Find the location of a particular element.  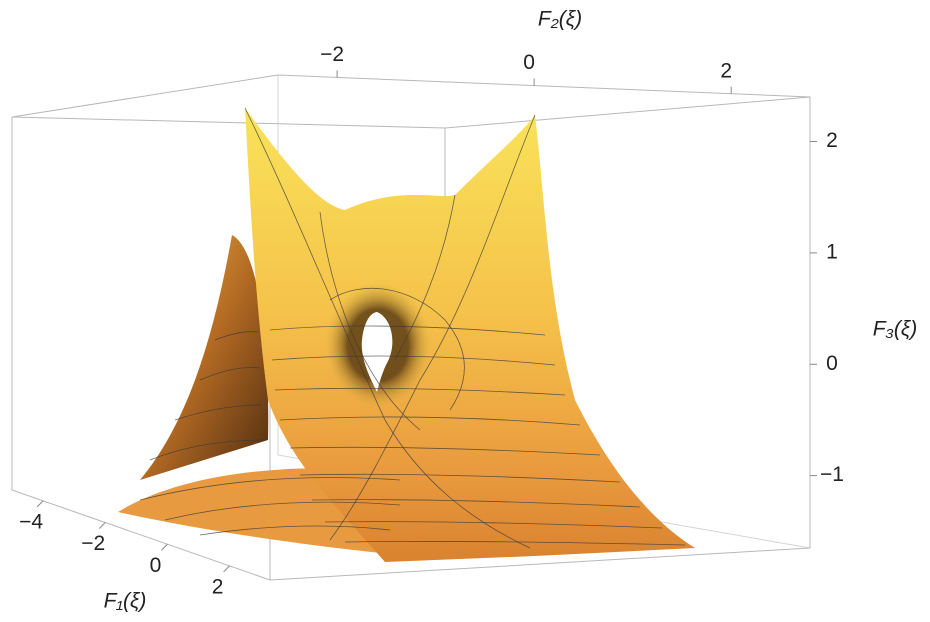

x-tick-label: 0 is located at coordinates (156, 565).